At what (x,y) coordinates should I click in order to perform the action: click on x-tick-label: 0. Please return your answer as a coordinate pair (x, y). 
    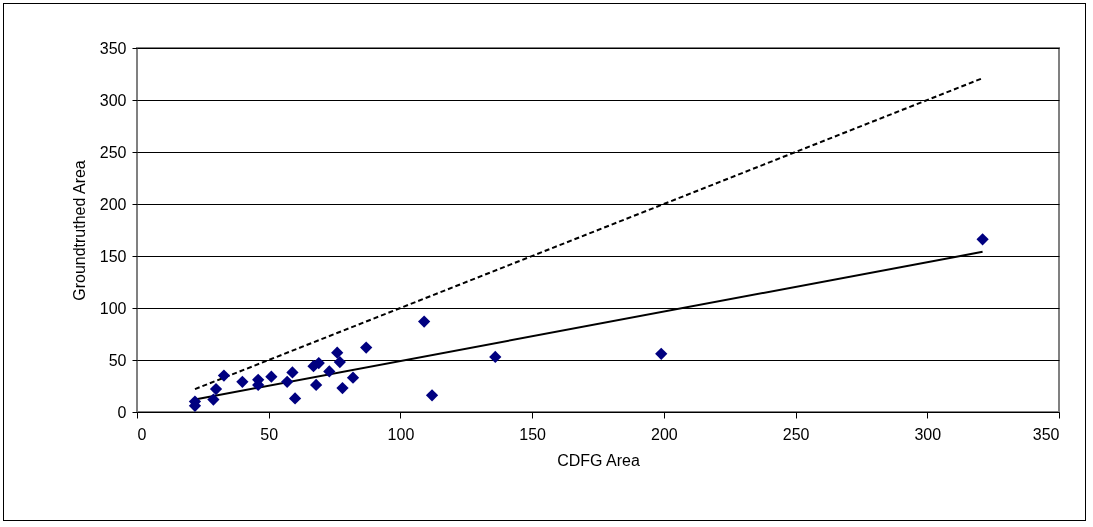
    Looking at the image, I should click on (142, 434).